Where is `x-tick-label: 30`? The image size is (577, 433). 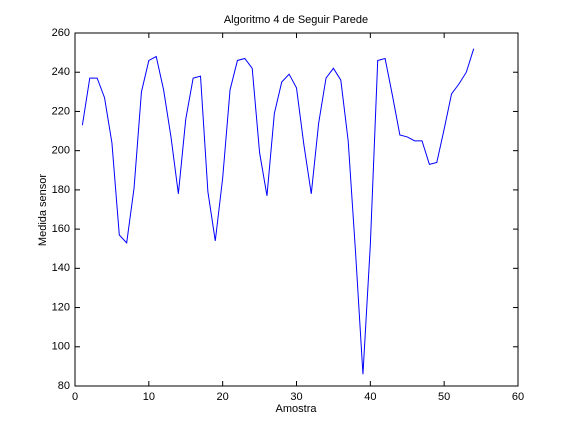 x-tick-label: 30 is located at coordinates (296, 397).